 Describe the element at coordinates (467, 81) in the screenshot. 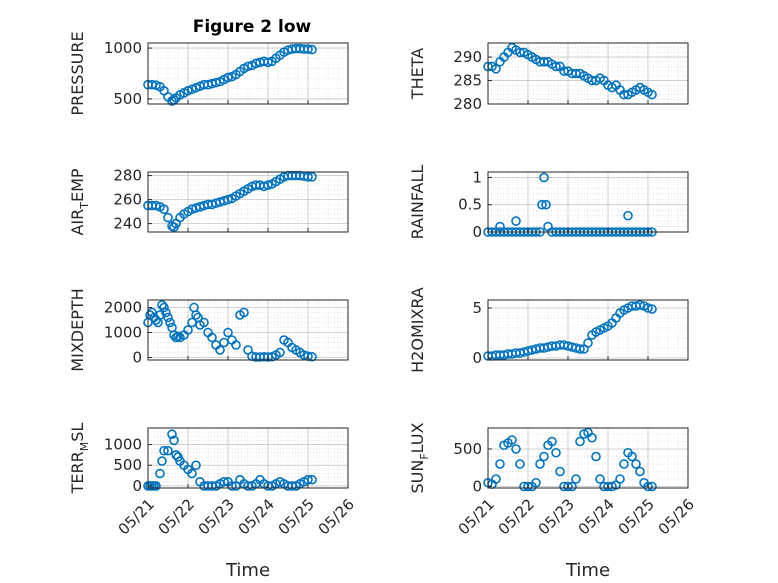

I see `theta-ytick-label: 285` at that location.